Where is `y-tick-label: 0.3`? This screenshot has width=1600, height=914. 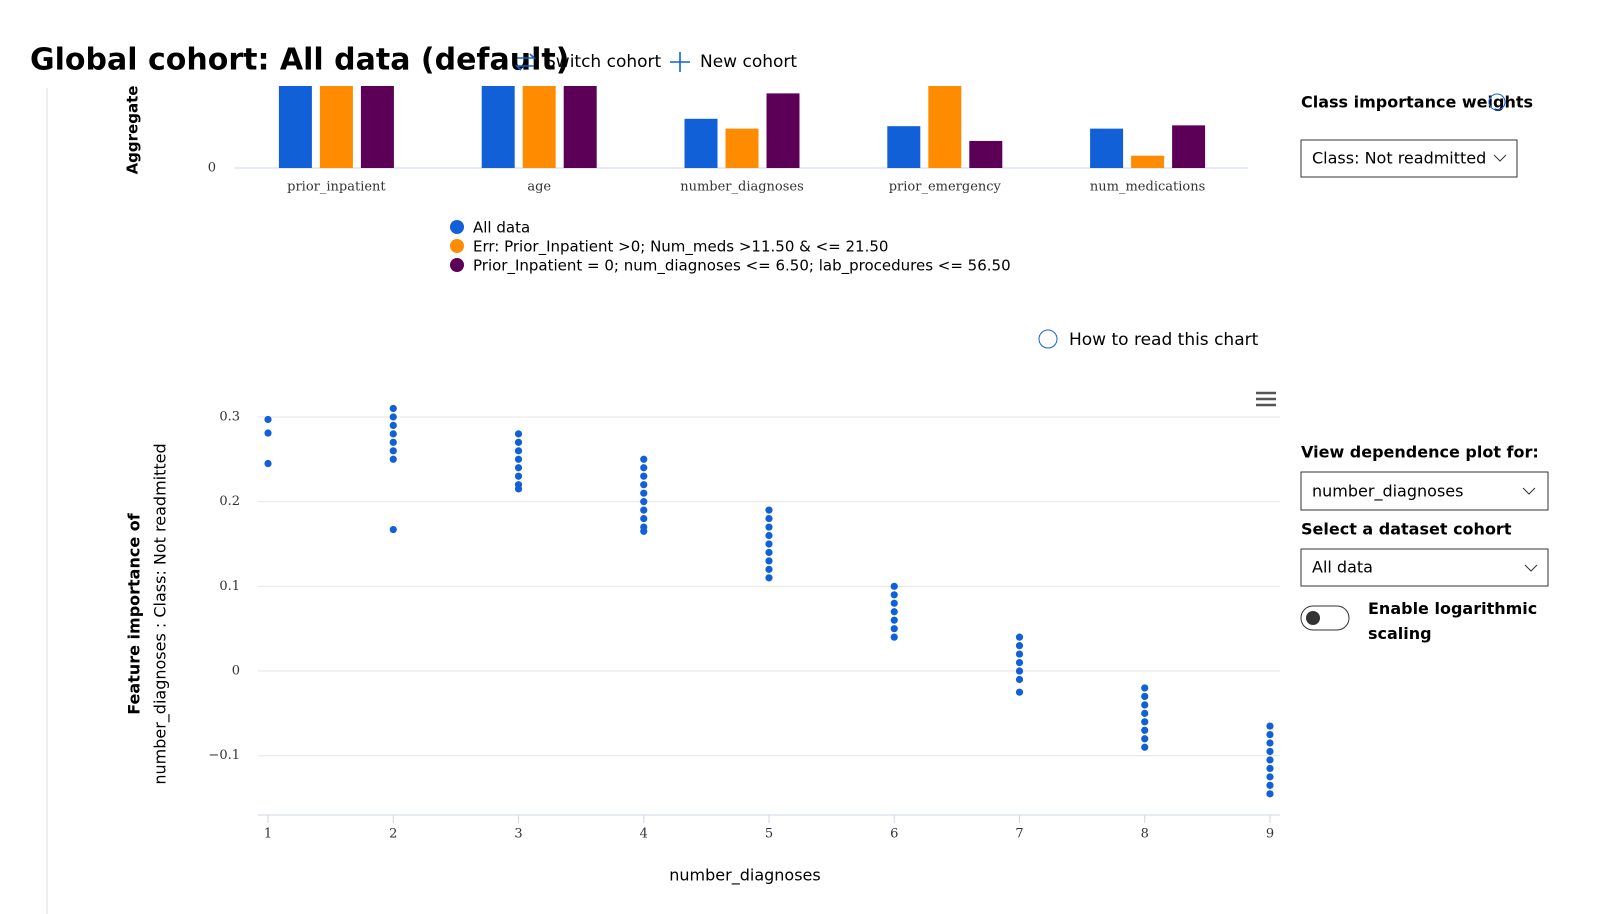 y-tick-label: 0.3 is located at coordinates (229, 416).